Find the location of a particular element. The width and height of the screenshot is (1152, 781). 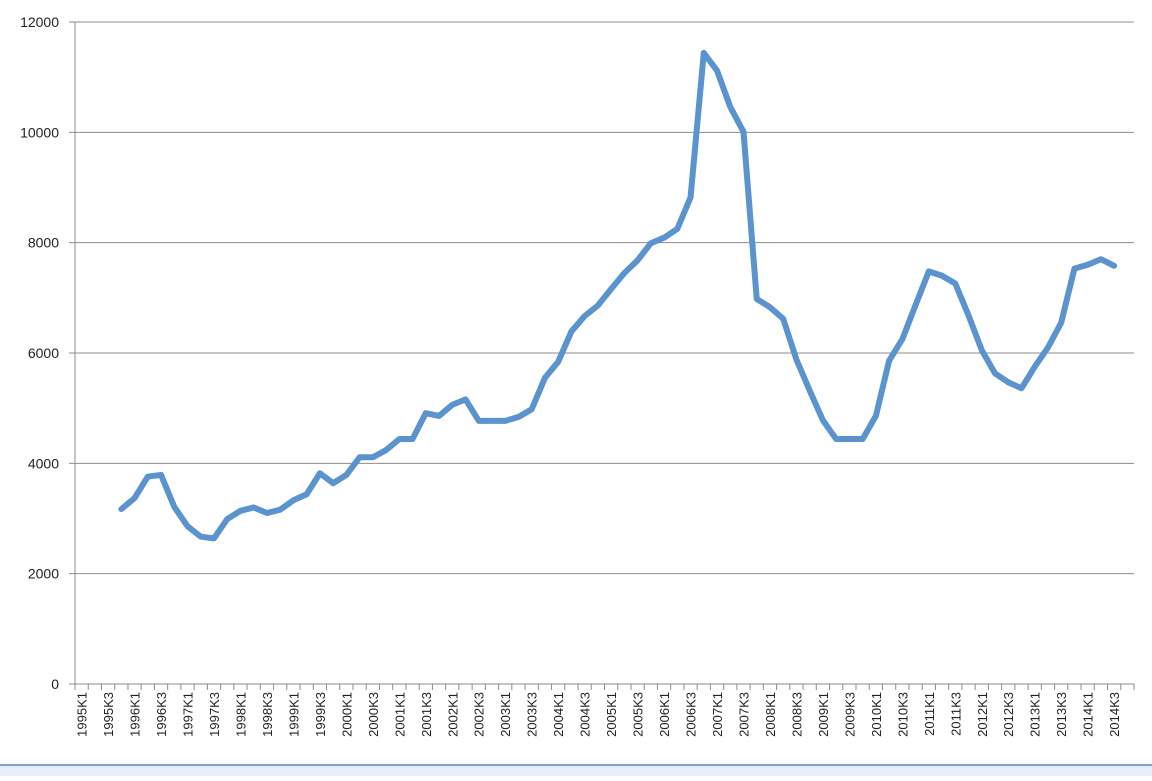

x-tick-label: 2011K1 is located at coordinates (929, 714).